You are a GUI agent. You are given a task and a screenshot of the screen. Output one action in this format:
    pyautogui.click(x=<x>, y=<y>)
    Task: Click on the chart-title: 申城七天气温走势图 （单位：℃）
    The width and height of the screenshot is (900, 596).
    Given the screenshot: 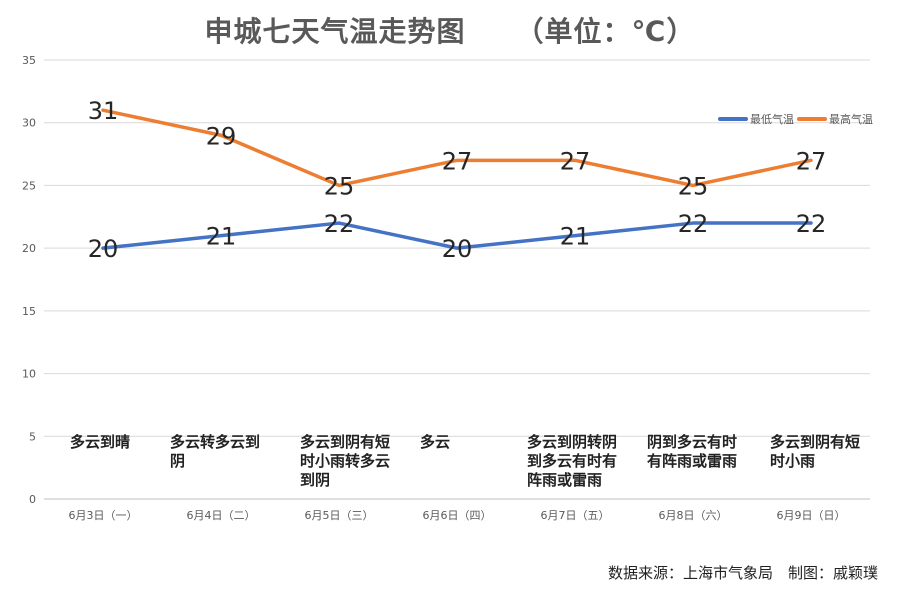 What is the action you would take?
    pyautogui.click(x=450, y=30)
    